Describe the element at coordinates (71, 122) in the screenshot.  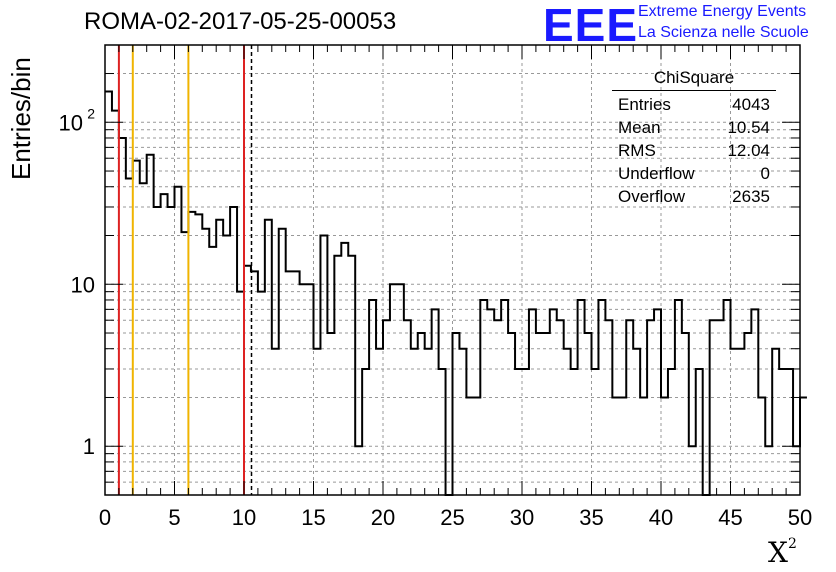
I see `y-tick-label: 10` at that location.